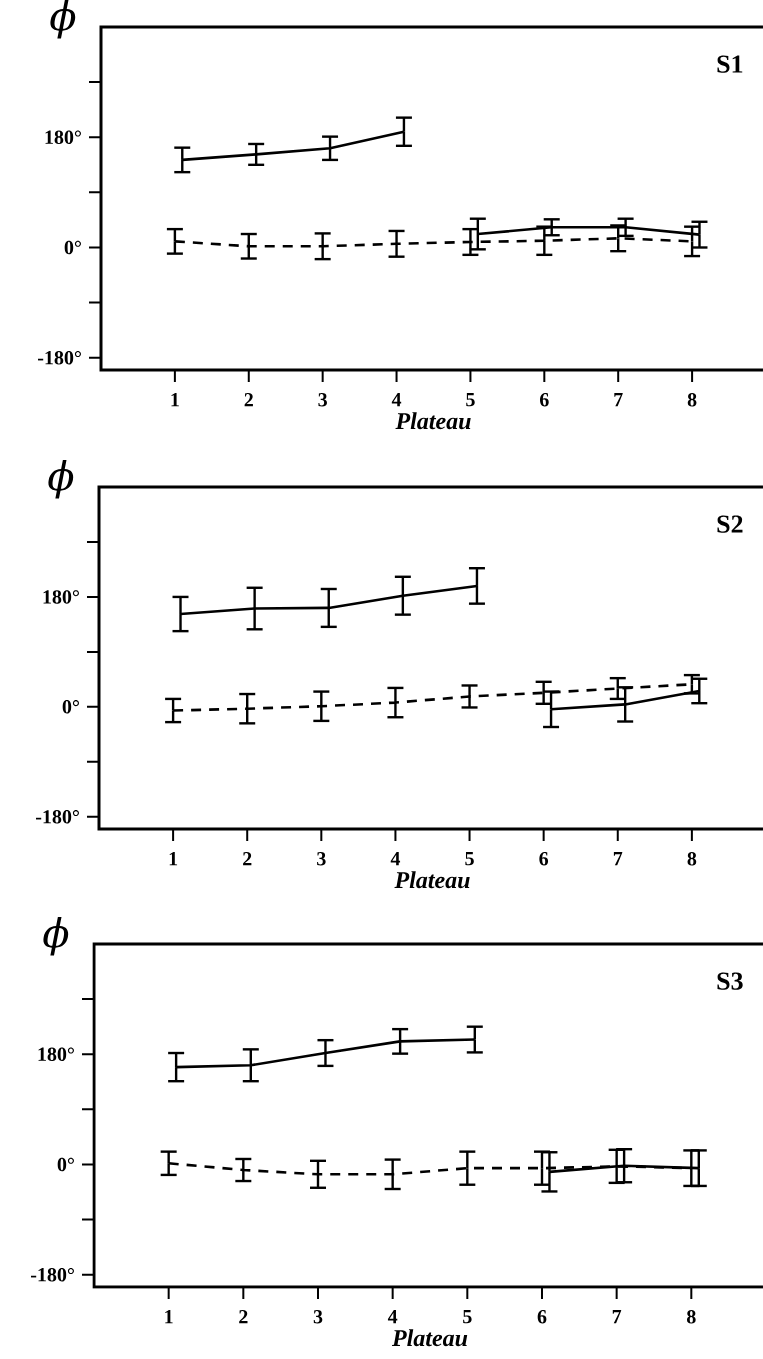  I want to click on annotation: S1, so click(730, 64).